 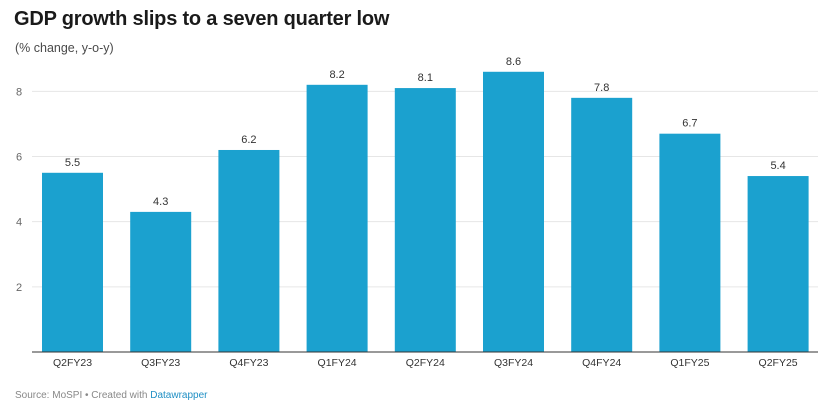 I want to click on bar-value-label: 6.2, so click(x=248, y=140).